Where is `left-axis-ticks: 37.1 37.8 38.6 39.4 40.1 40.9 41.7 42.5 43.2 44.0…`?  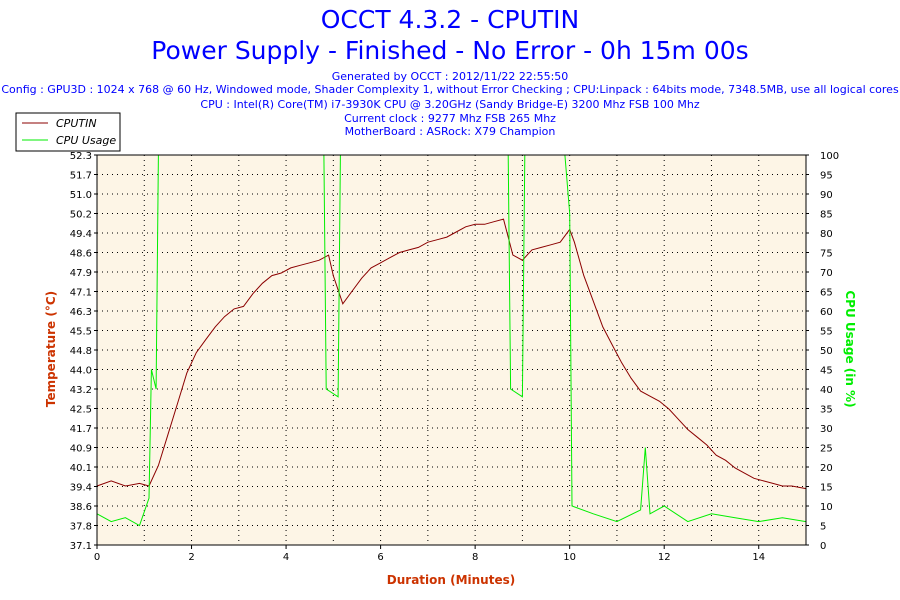
left-axis-ticks: 37.1 37.8 38.6 39.4 40.1 40.9 41.7 42.5 43.2 44.0… is located at coordinates (83, 351).